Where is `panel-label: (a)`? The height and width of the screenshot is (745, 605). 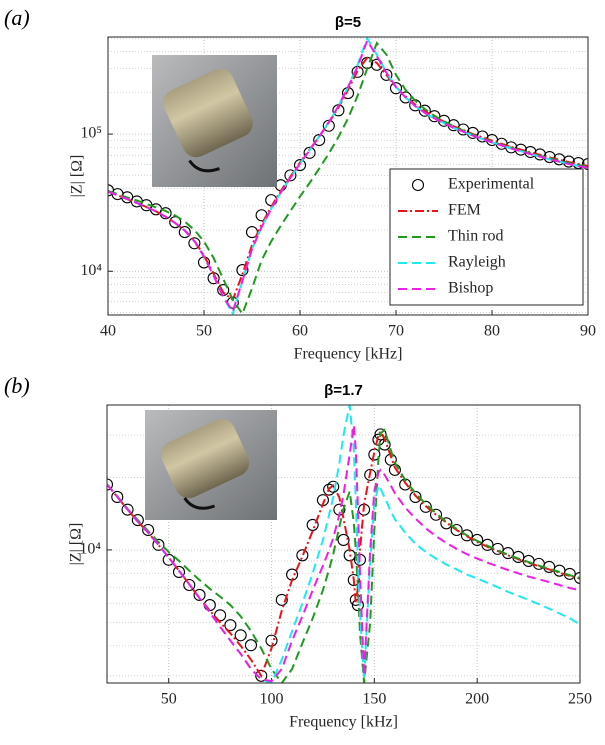 panel-label: (a) is located at coordinates (17, 17).